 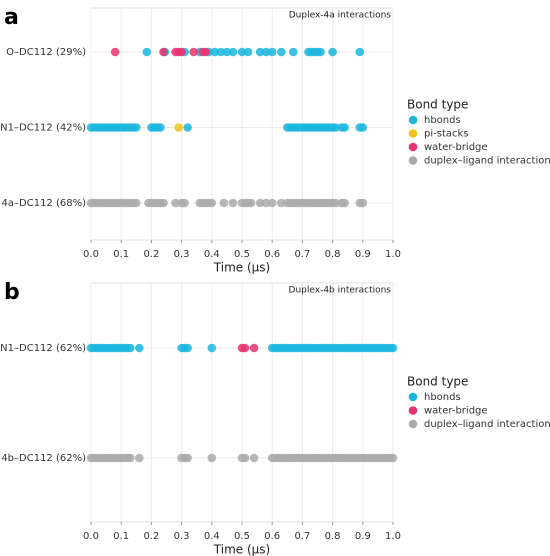 I want to click on y-tick-label: 4b–DC112 (62%), so click(x=43, y=458).